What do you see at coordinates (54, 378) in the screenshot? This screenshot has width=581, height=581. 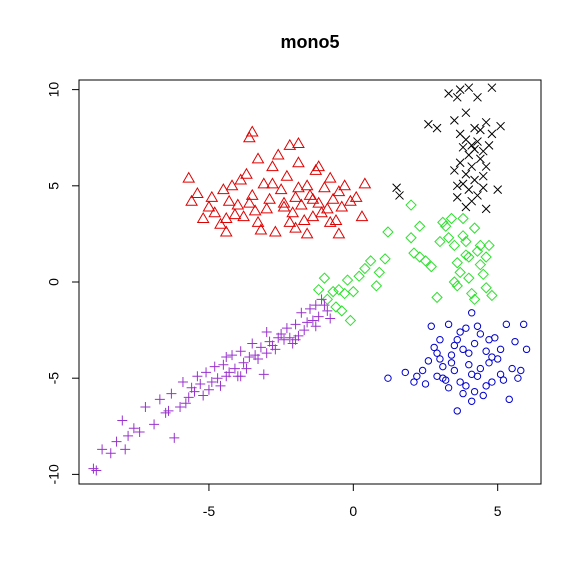 I see `y-tick-label: -5` at bounding box center [54, 378].